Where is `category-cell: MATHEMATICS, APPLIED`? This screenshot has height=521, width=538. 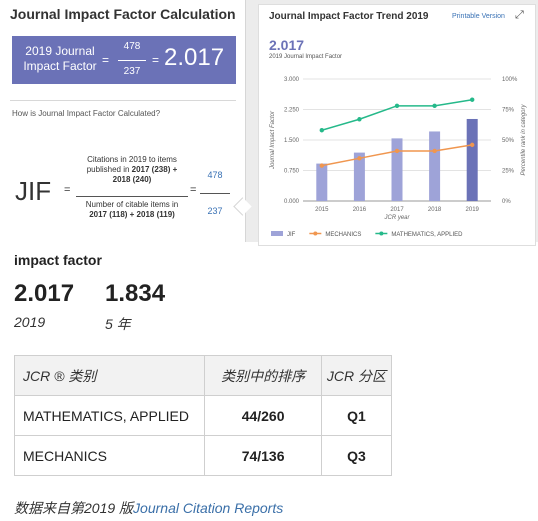 category-cell: MATHEMATICS, APPLIED is located at coordinates (109, 415).